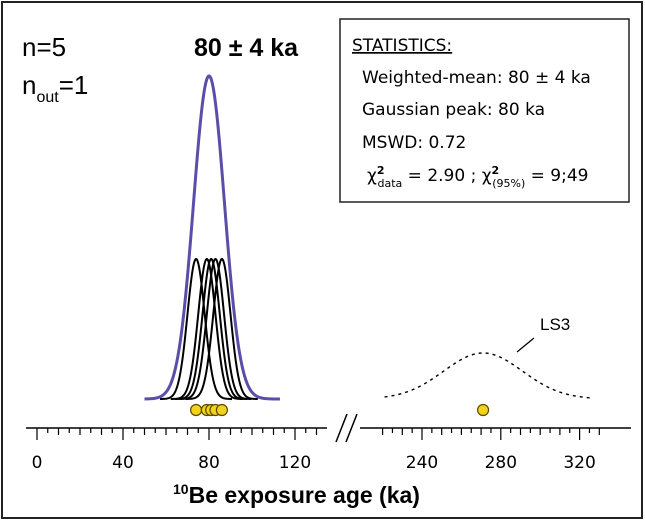 The width and height of the screenshot is (645, 521). What do you see at coordinates (246, 48) in the screenshot?
I see `peak-label: 80 ± 4 ka` at bounding box center [246, 48].